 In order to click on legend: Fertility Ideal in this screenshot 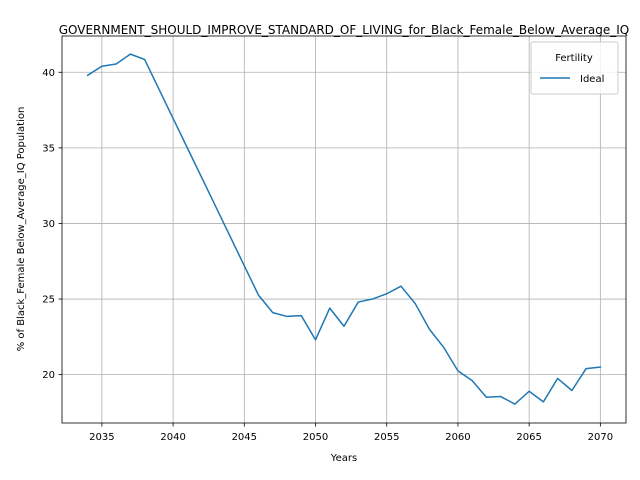, I will do `click(574, 68)`.